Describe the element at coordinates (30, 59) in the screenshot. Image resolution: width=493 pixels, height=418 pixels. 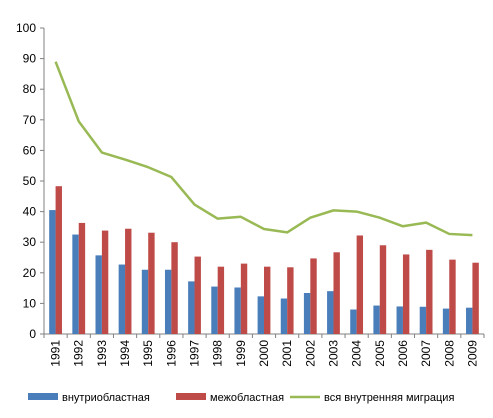
I see `y-tick-label: 90` at that location.